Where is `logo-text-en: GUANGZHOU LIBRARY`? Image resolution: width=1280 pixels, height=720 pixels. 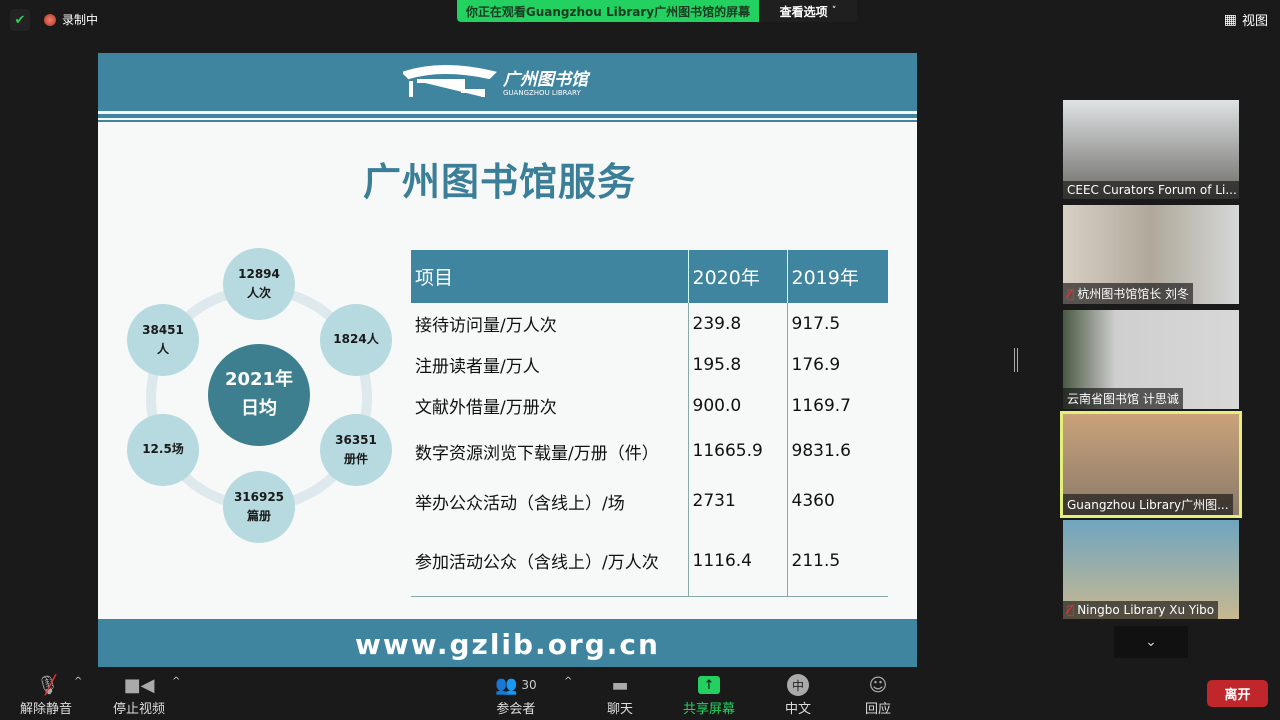 logo-text-en: GUANGZHOU LIBRARY is located at coordinates (542, 93).